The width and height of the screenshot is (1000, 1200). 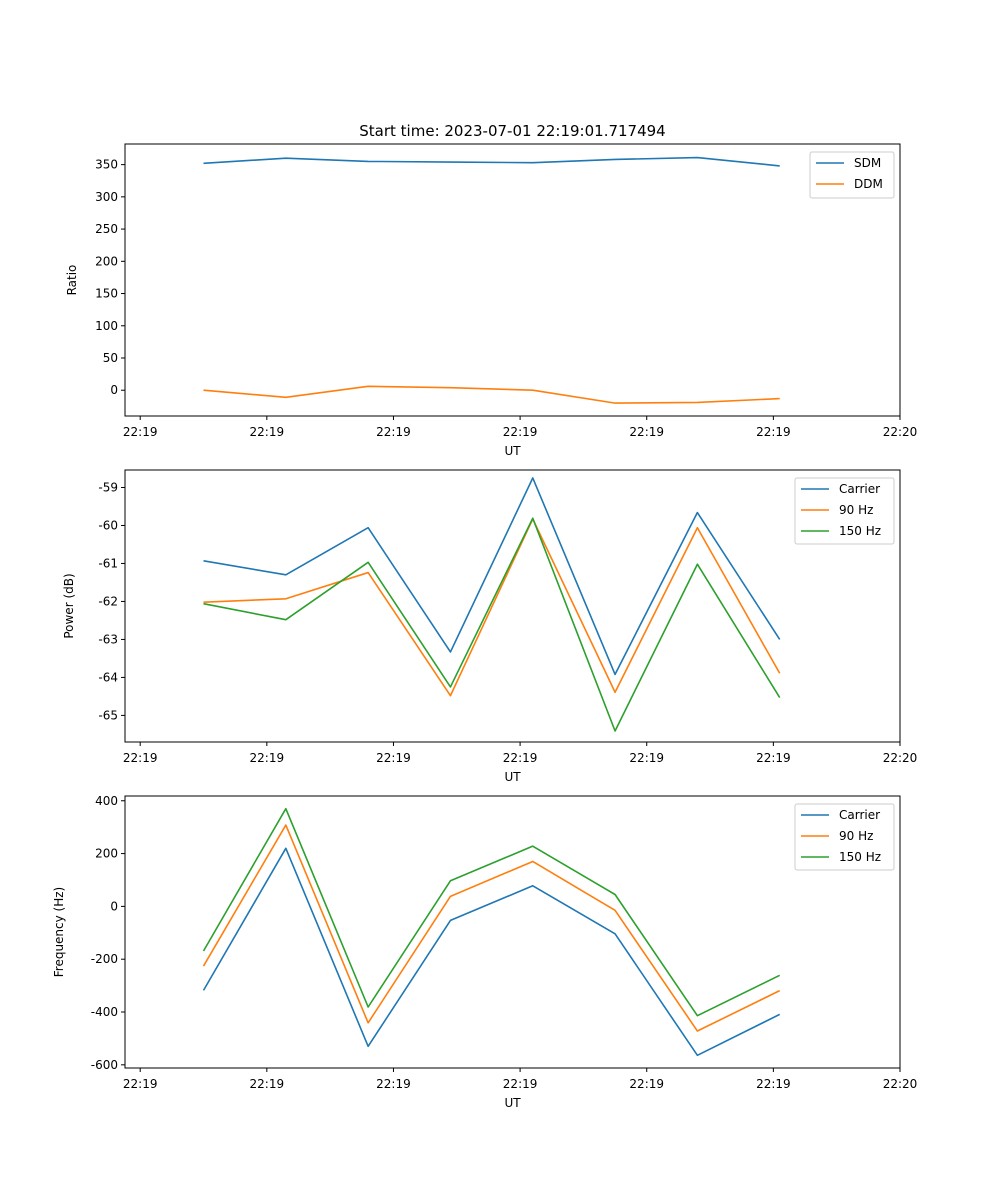 I want to click on y-tick-label: 400, so click(x=106, y=801).